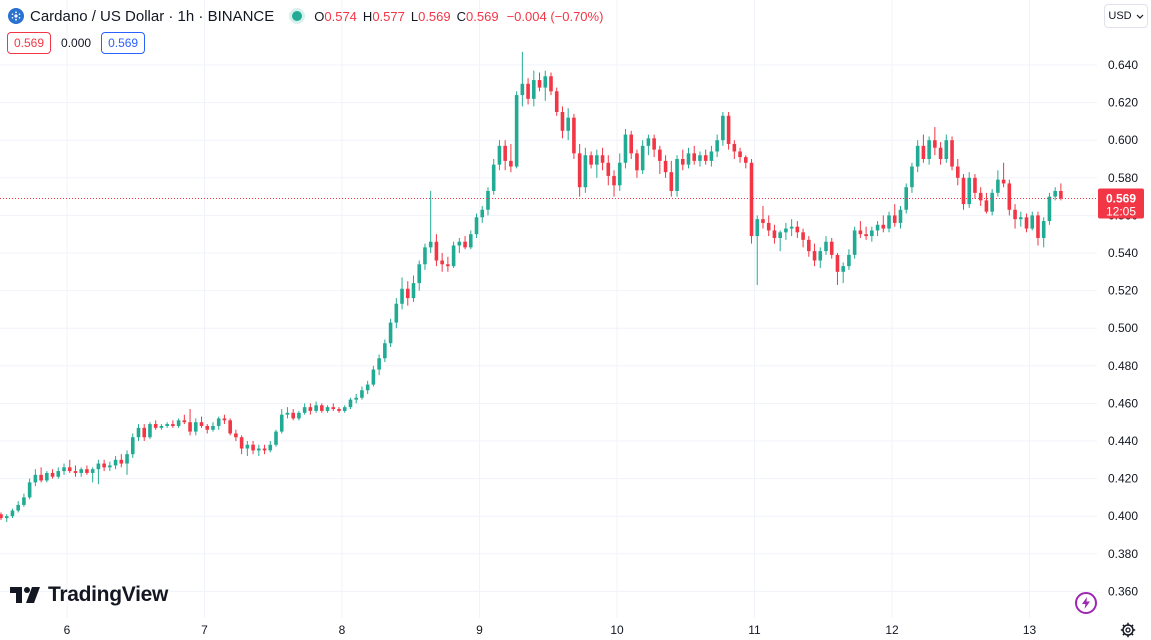 This screenshot has height=640, width=1151. I want to click on symbol-title: Cardano / US Dollar · 1h · BINANCE, so click(152, 16).